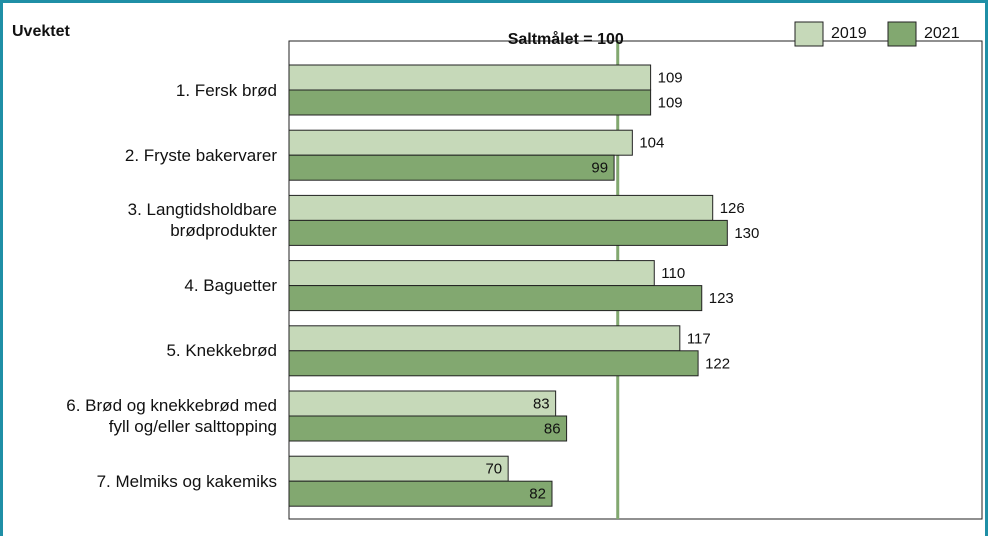 This screenshot has height=539, width=988. What do you see at coordinates (192, 426) in the screenshot?
I see `category-line: fyll og/eller salttopping` at bounding box center [192, 426].